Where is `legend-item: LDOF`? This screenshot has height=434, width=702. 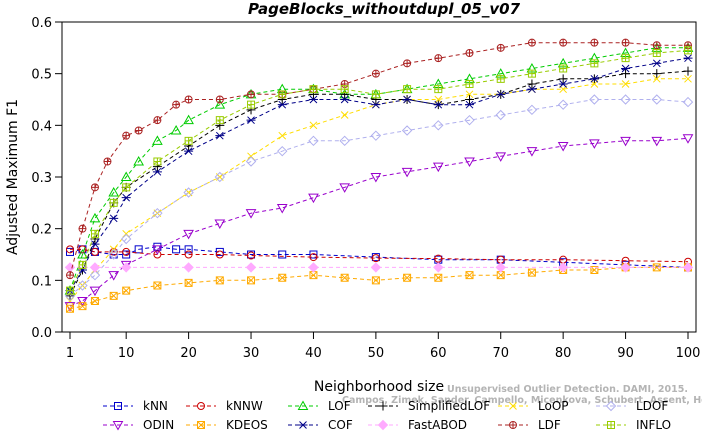
legend-item: LDOF is located at coordinates (632, 406).